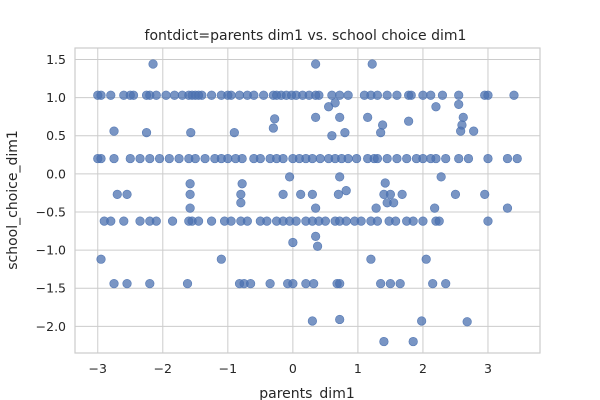 This screenshot has height=400, width=600. What do you see at coordinates (307, 393) in the screenshot?
I see `x-axis-label: parents_dim1` at bounding box center [307, 393].